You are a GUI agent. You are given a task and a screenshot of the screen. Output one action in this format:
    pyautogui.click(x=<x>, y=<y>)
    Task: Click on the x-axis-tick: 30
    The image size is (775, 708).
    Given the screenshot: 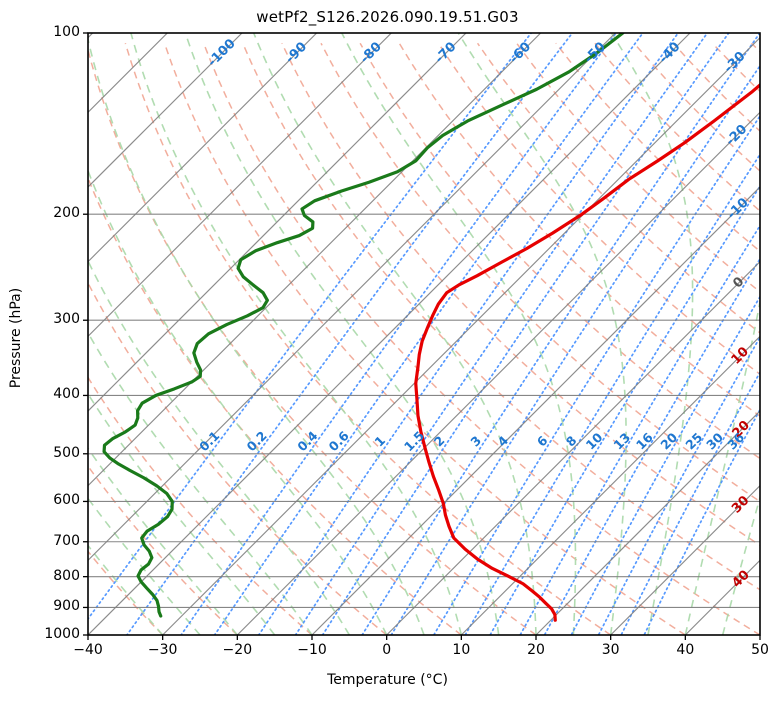 What is the action you would take?
    pyautogui.click(x=610, y=650)
    